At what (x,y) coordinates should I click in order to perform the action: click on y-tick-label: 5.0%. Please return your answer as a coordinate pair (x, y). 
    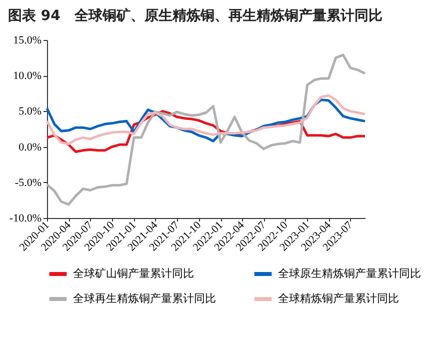
    Looking at the image, I should click on (30, 112).